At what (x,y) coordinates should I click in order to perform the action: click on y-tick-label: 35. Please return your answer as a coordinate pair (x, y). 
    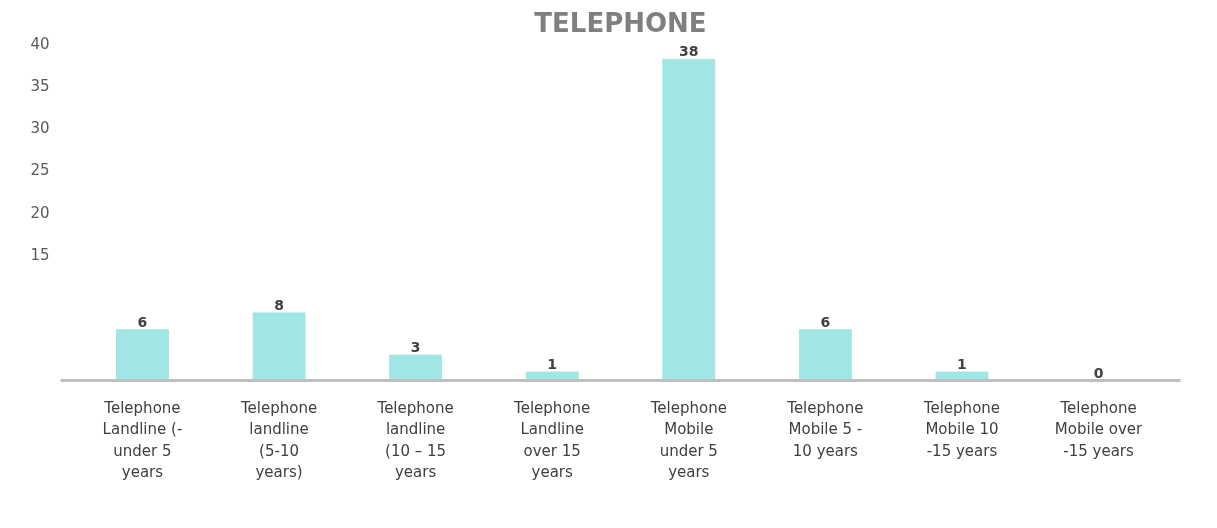
    Looking at the image, I should click on (40, 85).